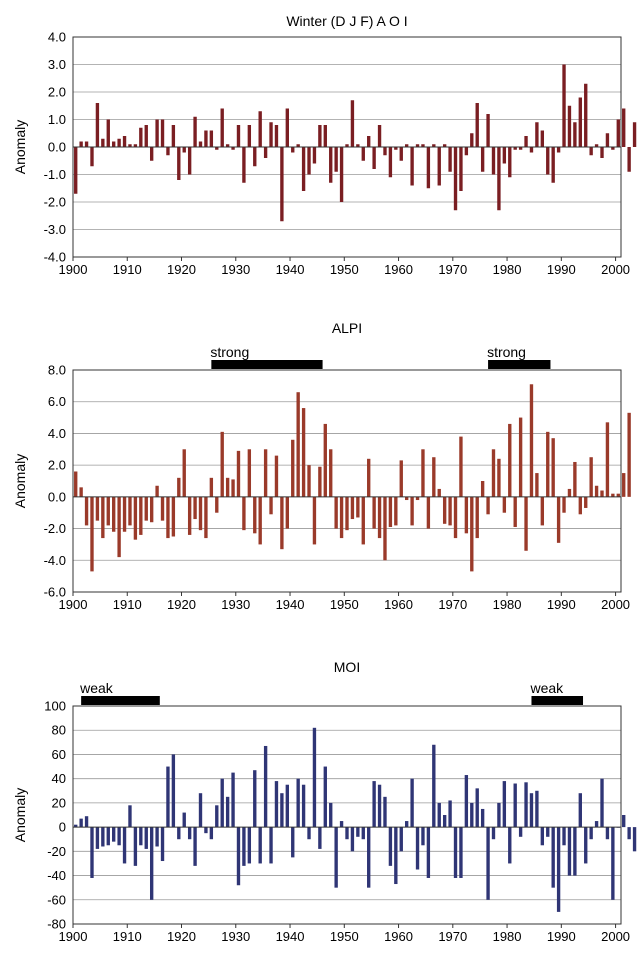 The image size is (641, 955). What do you see at coordinates (537, 485) in the screenshot?
I see `bar-1985` at bounding box center [537, 485].